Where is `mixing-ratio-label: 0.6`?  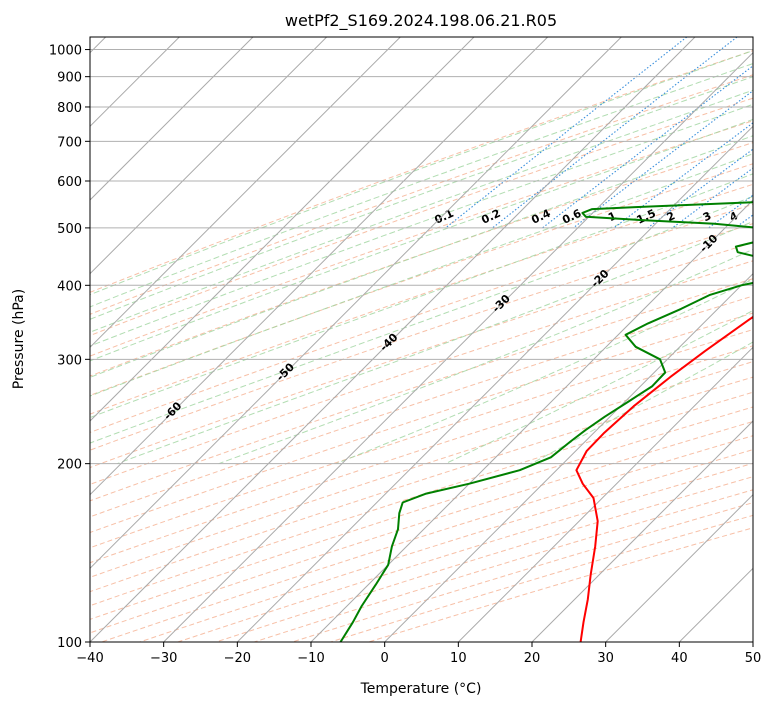
mixing-ratio-label: 0.6 is located at coordinates (571, 217).